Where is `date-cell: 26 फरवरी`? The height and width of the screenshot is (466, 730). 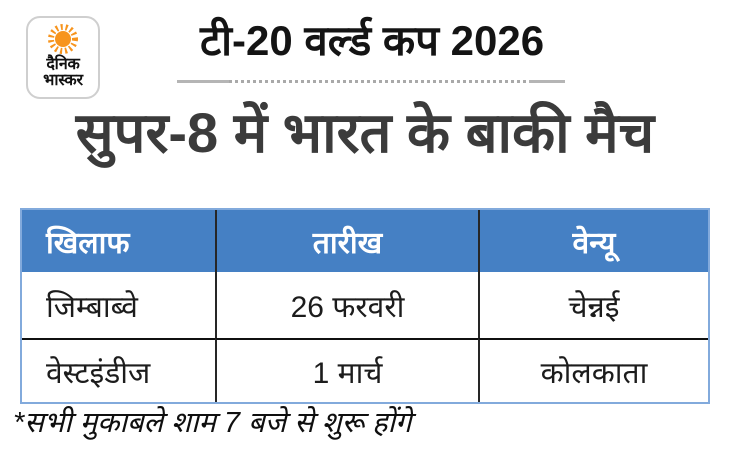 date-cell: 26 फरवरी is located at coordinates (346, 305).